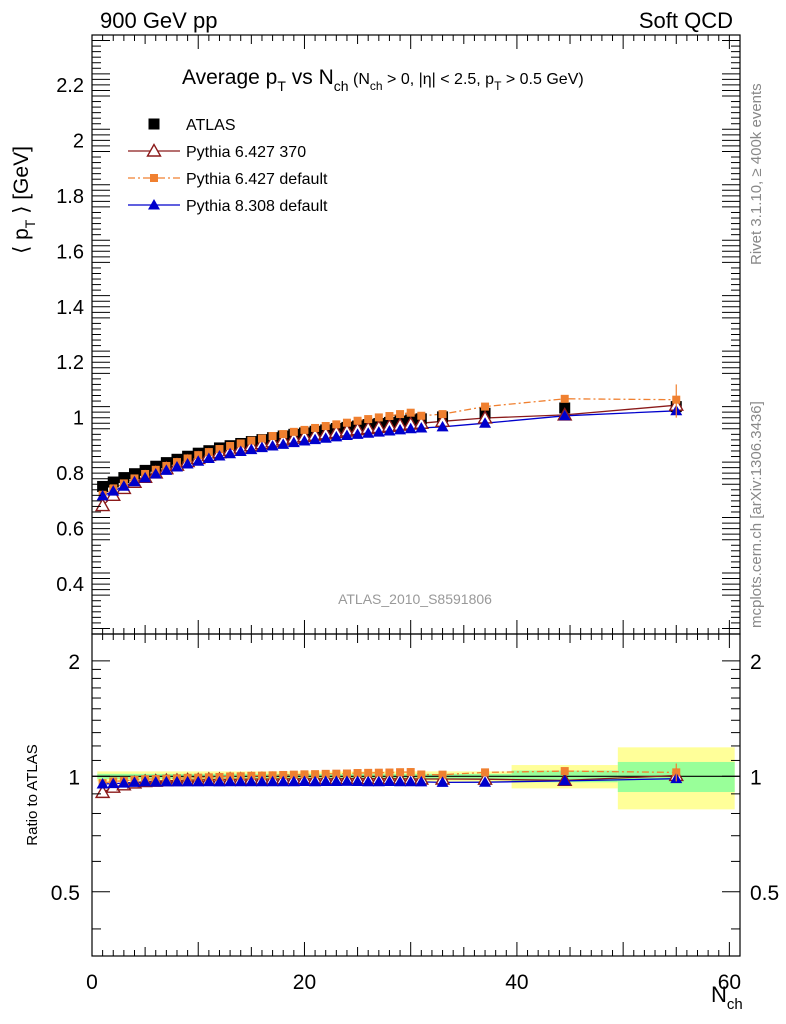 This screenshot has width=786, height=1024. What do you see at coordinates (735, 1004) in the screenshot?
I see `xlabel-sub: ch` at bounding box center [735, 1004].